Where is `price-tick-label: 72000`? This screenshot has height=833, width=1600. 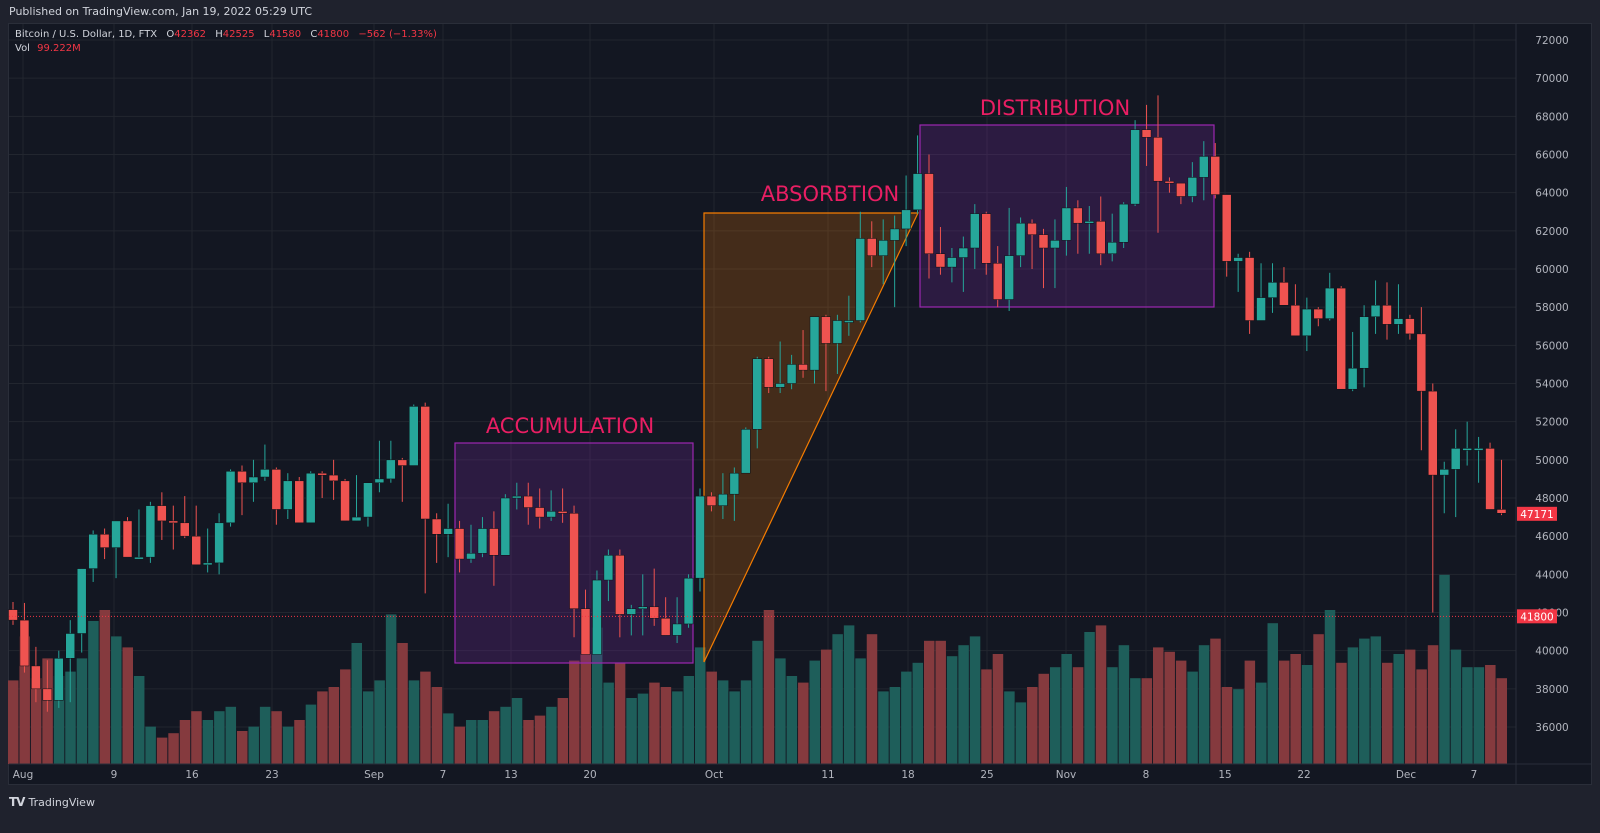
price-tick-label: 72000 is located at coordinates (1551, 41).